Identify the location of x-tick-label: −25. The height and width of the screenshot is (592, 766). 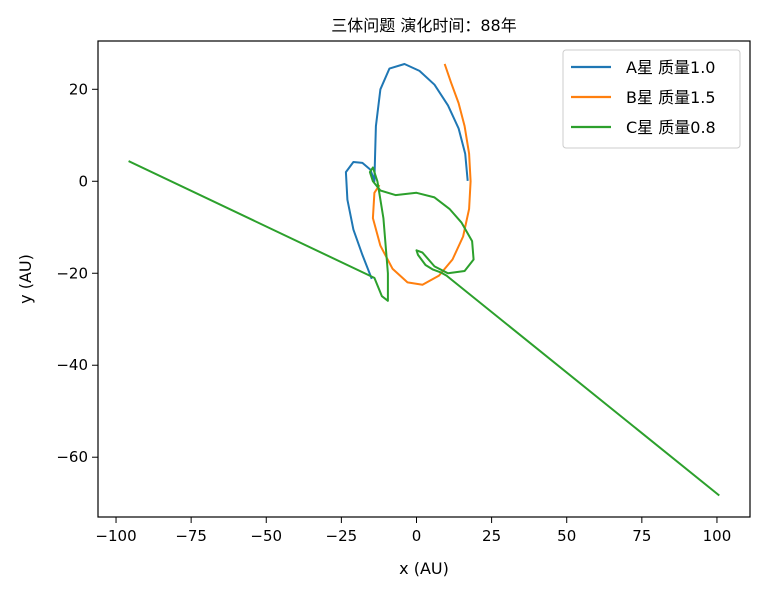
(342, 536).